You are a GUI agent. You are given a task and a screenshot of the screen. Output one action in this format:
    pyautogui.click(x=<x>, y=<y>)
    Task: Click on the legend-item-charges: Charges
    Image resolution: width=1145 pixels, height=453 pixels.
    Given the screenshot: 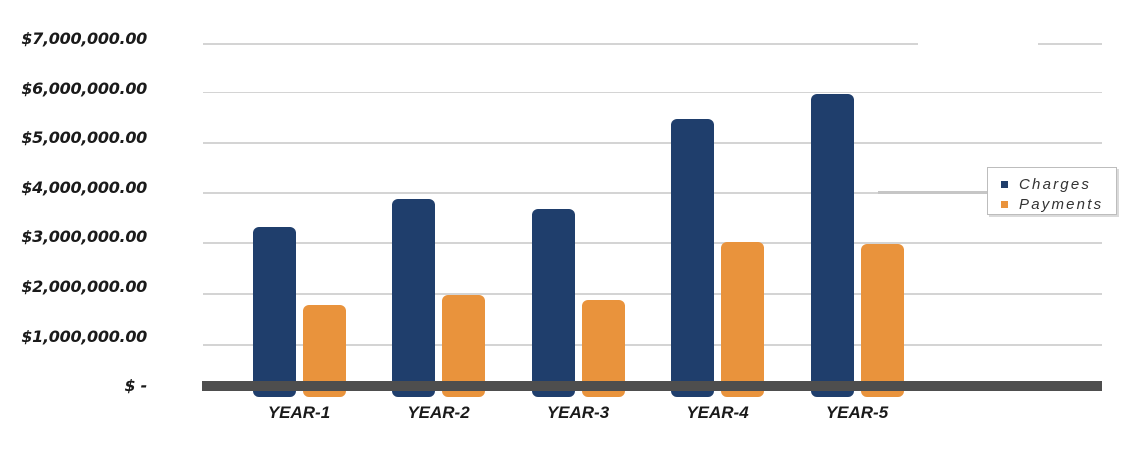 What is the action you would take?
    pyautogui.click(x=1058, y=184)
    